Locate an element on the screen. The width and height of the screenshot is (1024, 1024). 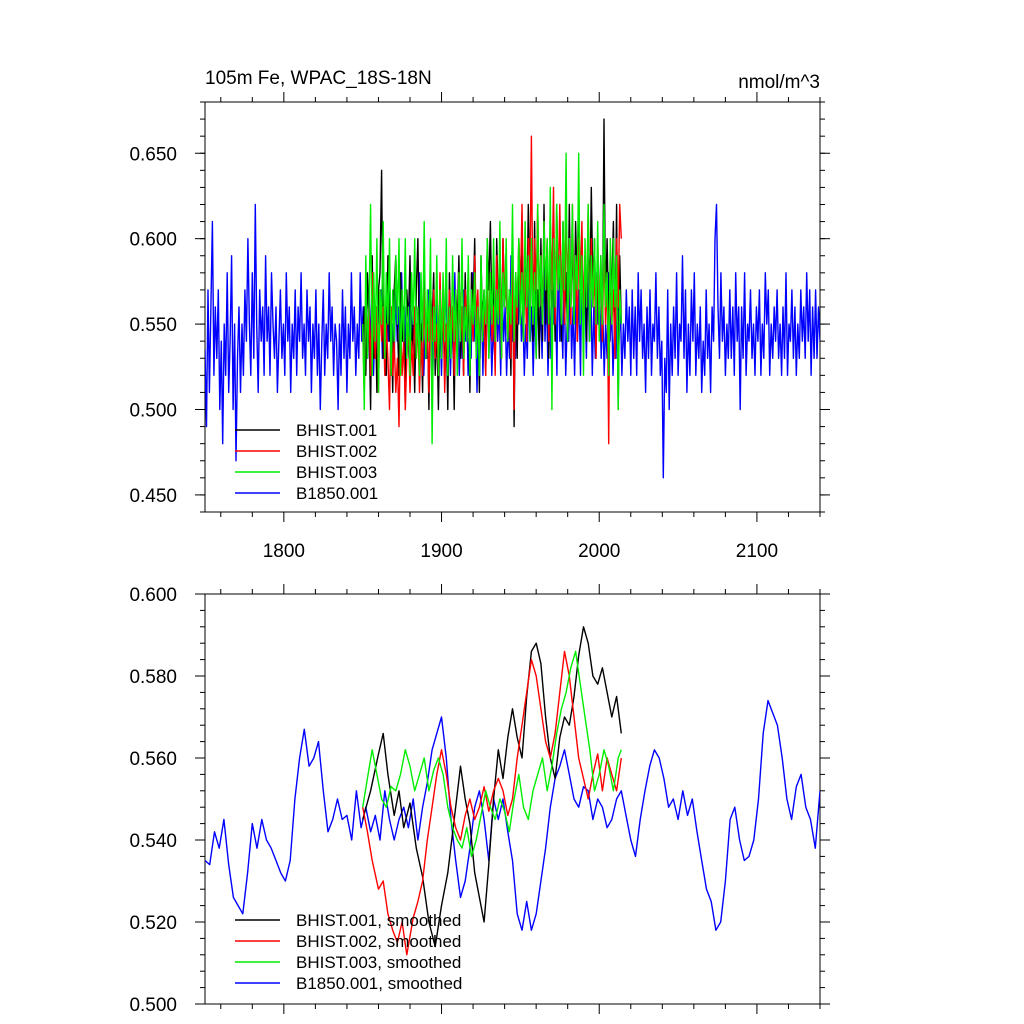
y-tick-label: 0.650 is located at coordinates (153, 154).